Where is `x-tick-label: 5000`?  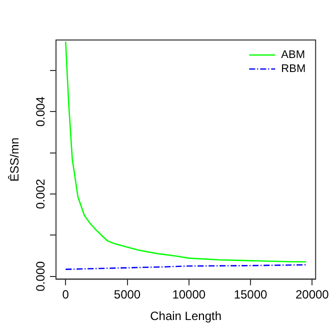
x-tick-label: 5000 is located at coordinates (127, 295).